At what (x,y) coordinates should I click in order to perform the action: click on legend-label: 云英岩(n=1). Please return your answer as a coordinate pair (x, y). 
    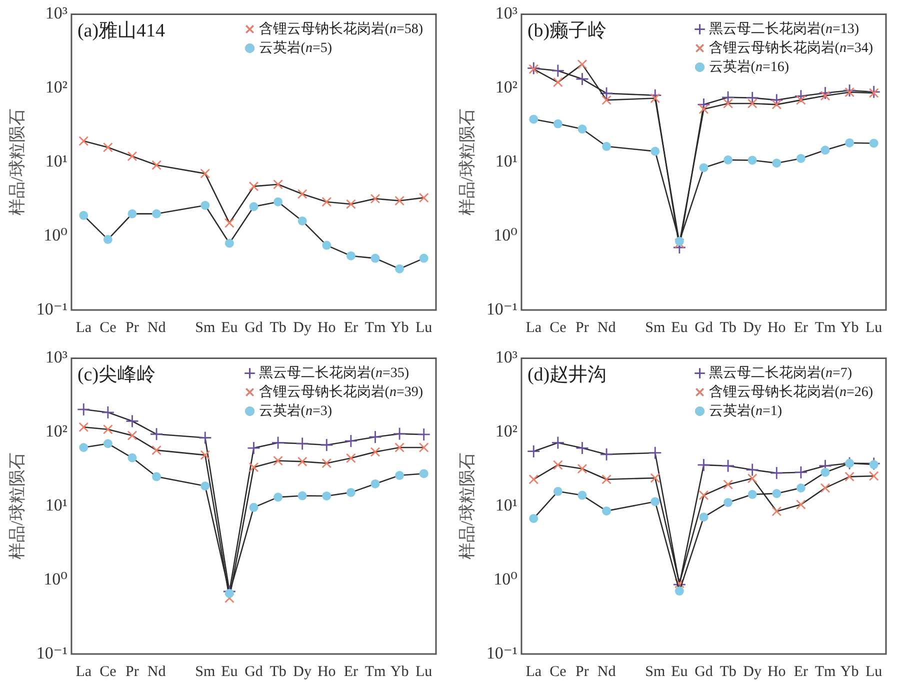
    Looking at the image, I should click on (745, 410).